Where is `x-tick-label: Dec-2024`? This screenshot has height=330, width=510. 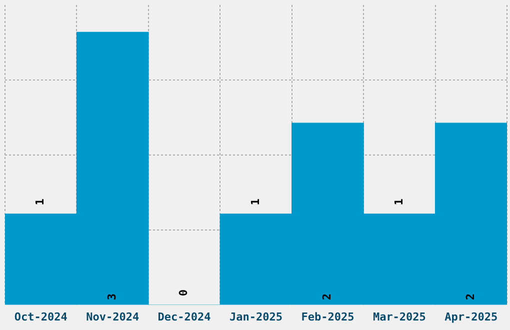
x-tick-label: Dec-2024 is located at coordinates (185, 317).